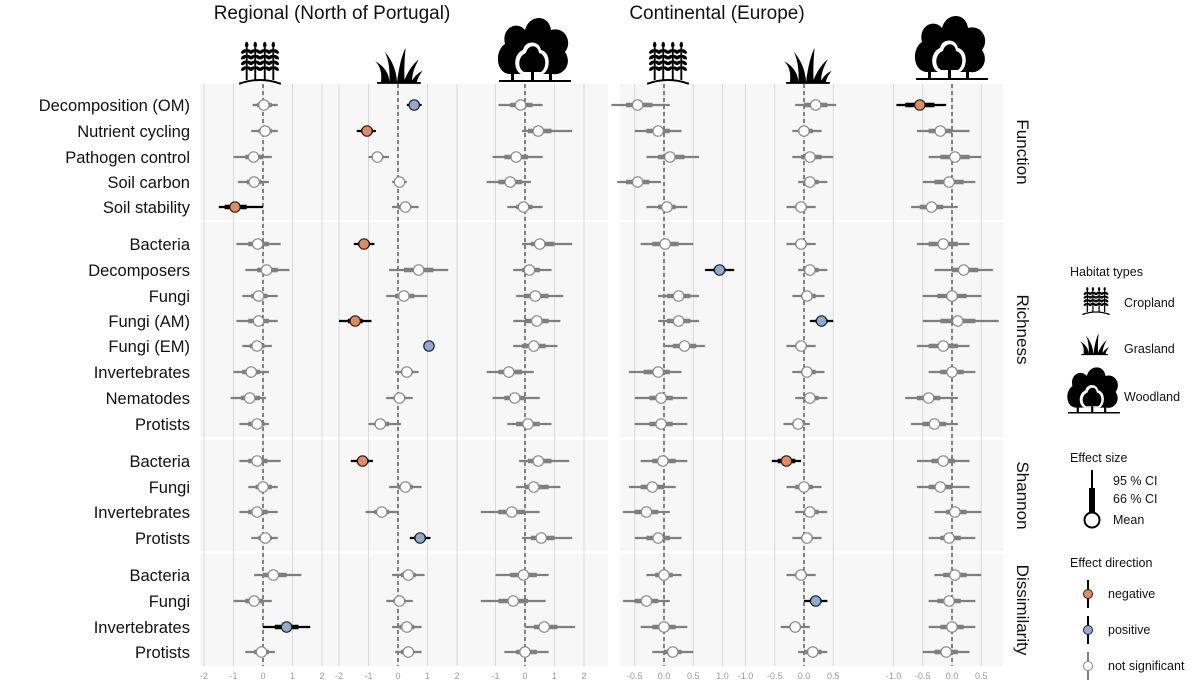  I want to click on x-tick-label: -1, so click(368, 676).